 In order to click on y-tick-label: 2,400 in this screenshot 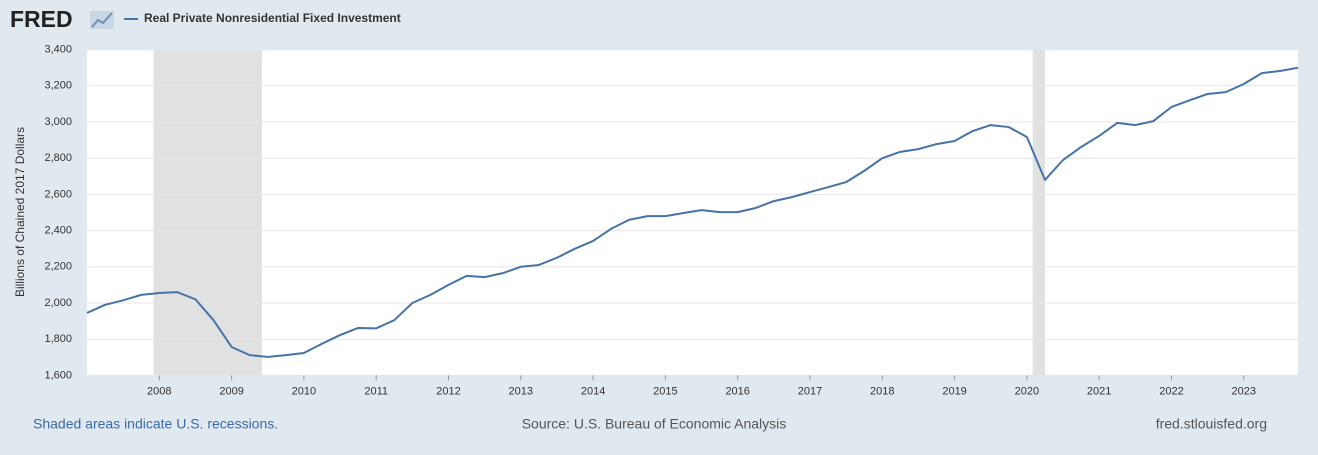, I will do `click(58, 231)`.